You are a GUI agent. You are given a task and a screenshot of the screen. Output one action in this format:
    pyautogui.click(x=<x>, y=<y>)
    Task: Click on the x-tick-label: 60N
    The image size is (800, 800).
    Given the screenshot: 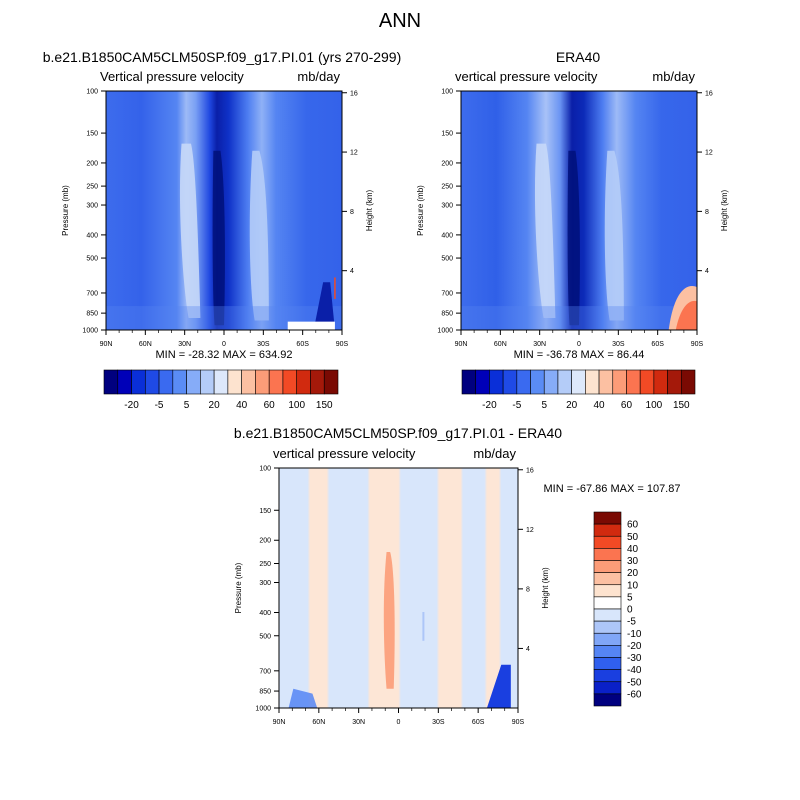 What is the action you would take?
    pyautogui.click(x=500, y=344)
    